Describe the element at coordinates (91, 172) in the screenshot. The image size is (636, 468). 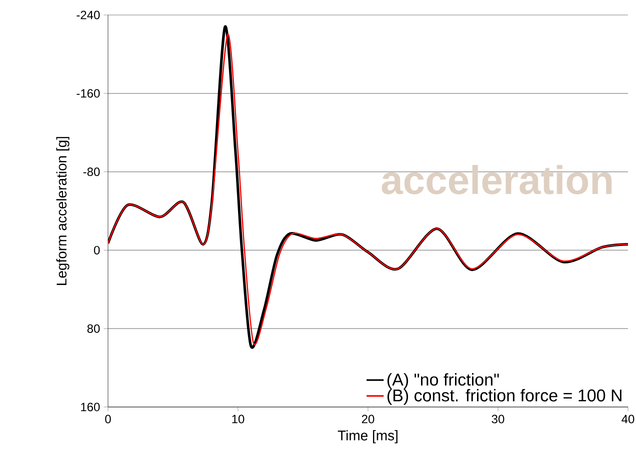
I see `y-tick-label: -80` at that location.